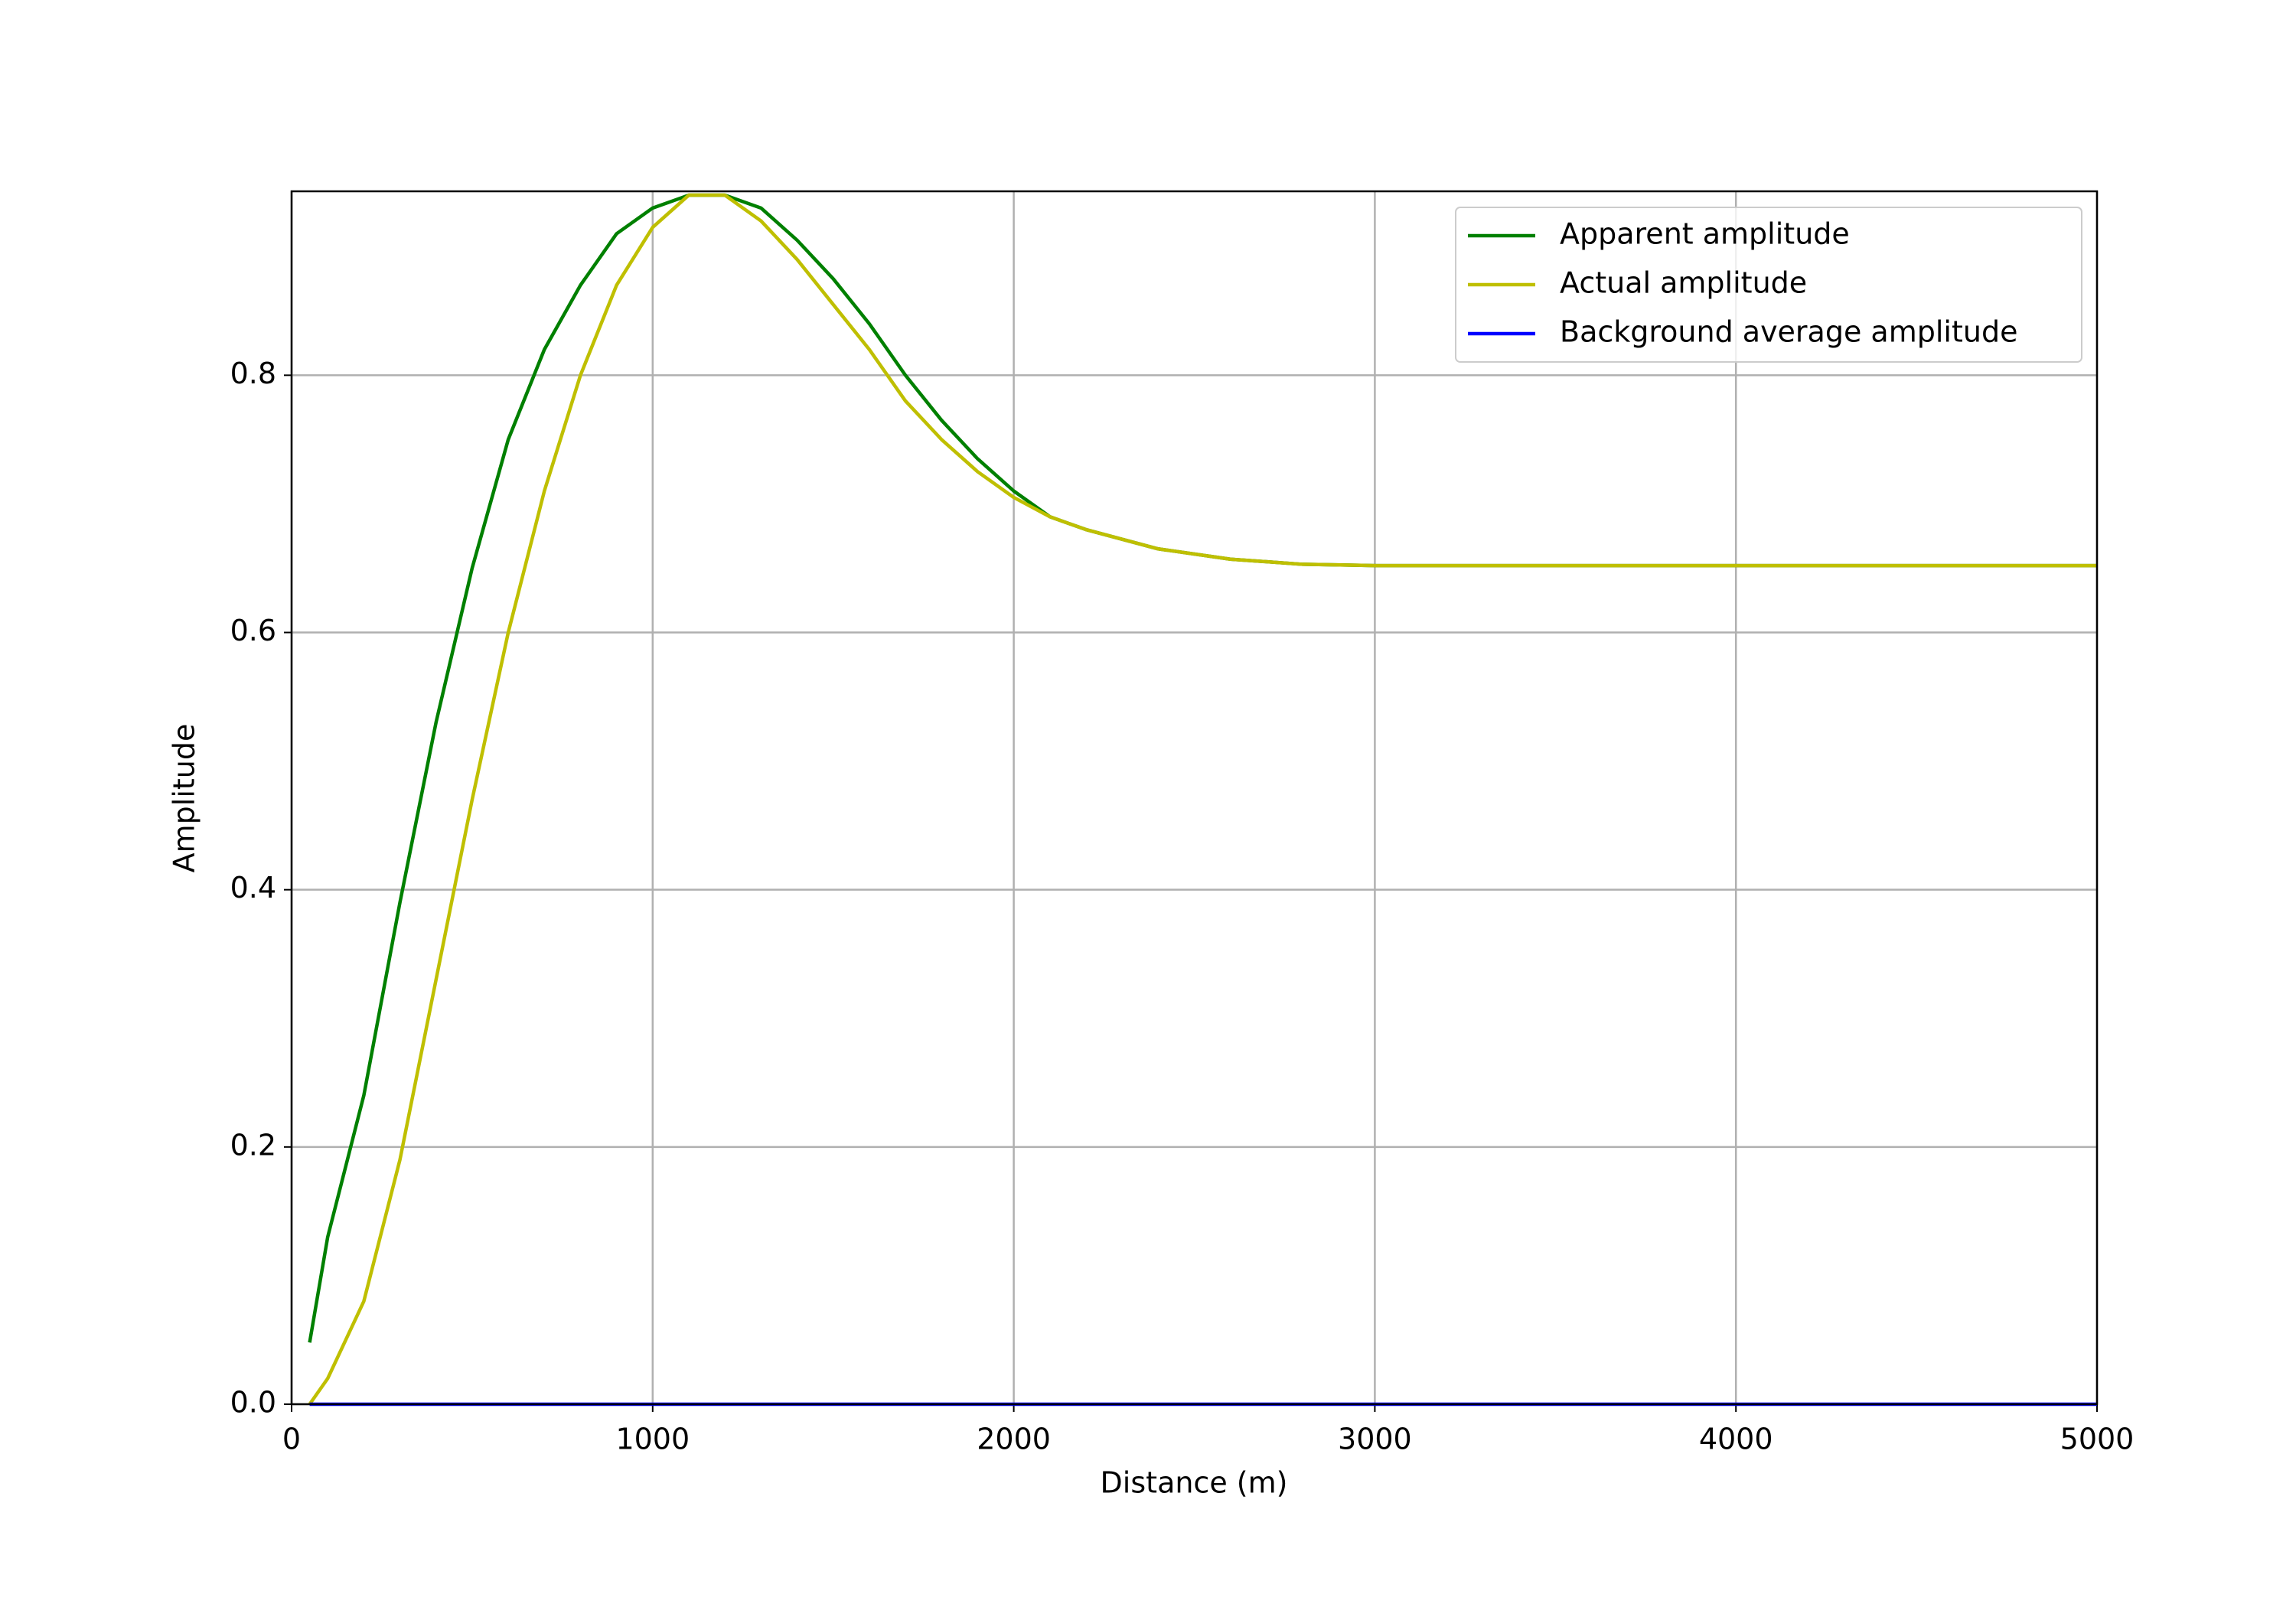 The height and width of the screenshot is (1607, 2296). Describe the element at coordinates (253, 1145) in the screenshot. I see `y-tick-label: 0.2` at that location.